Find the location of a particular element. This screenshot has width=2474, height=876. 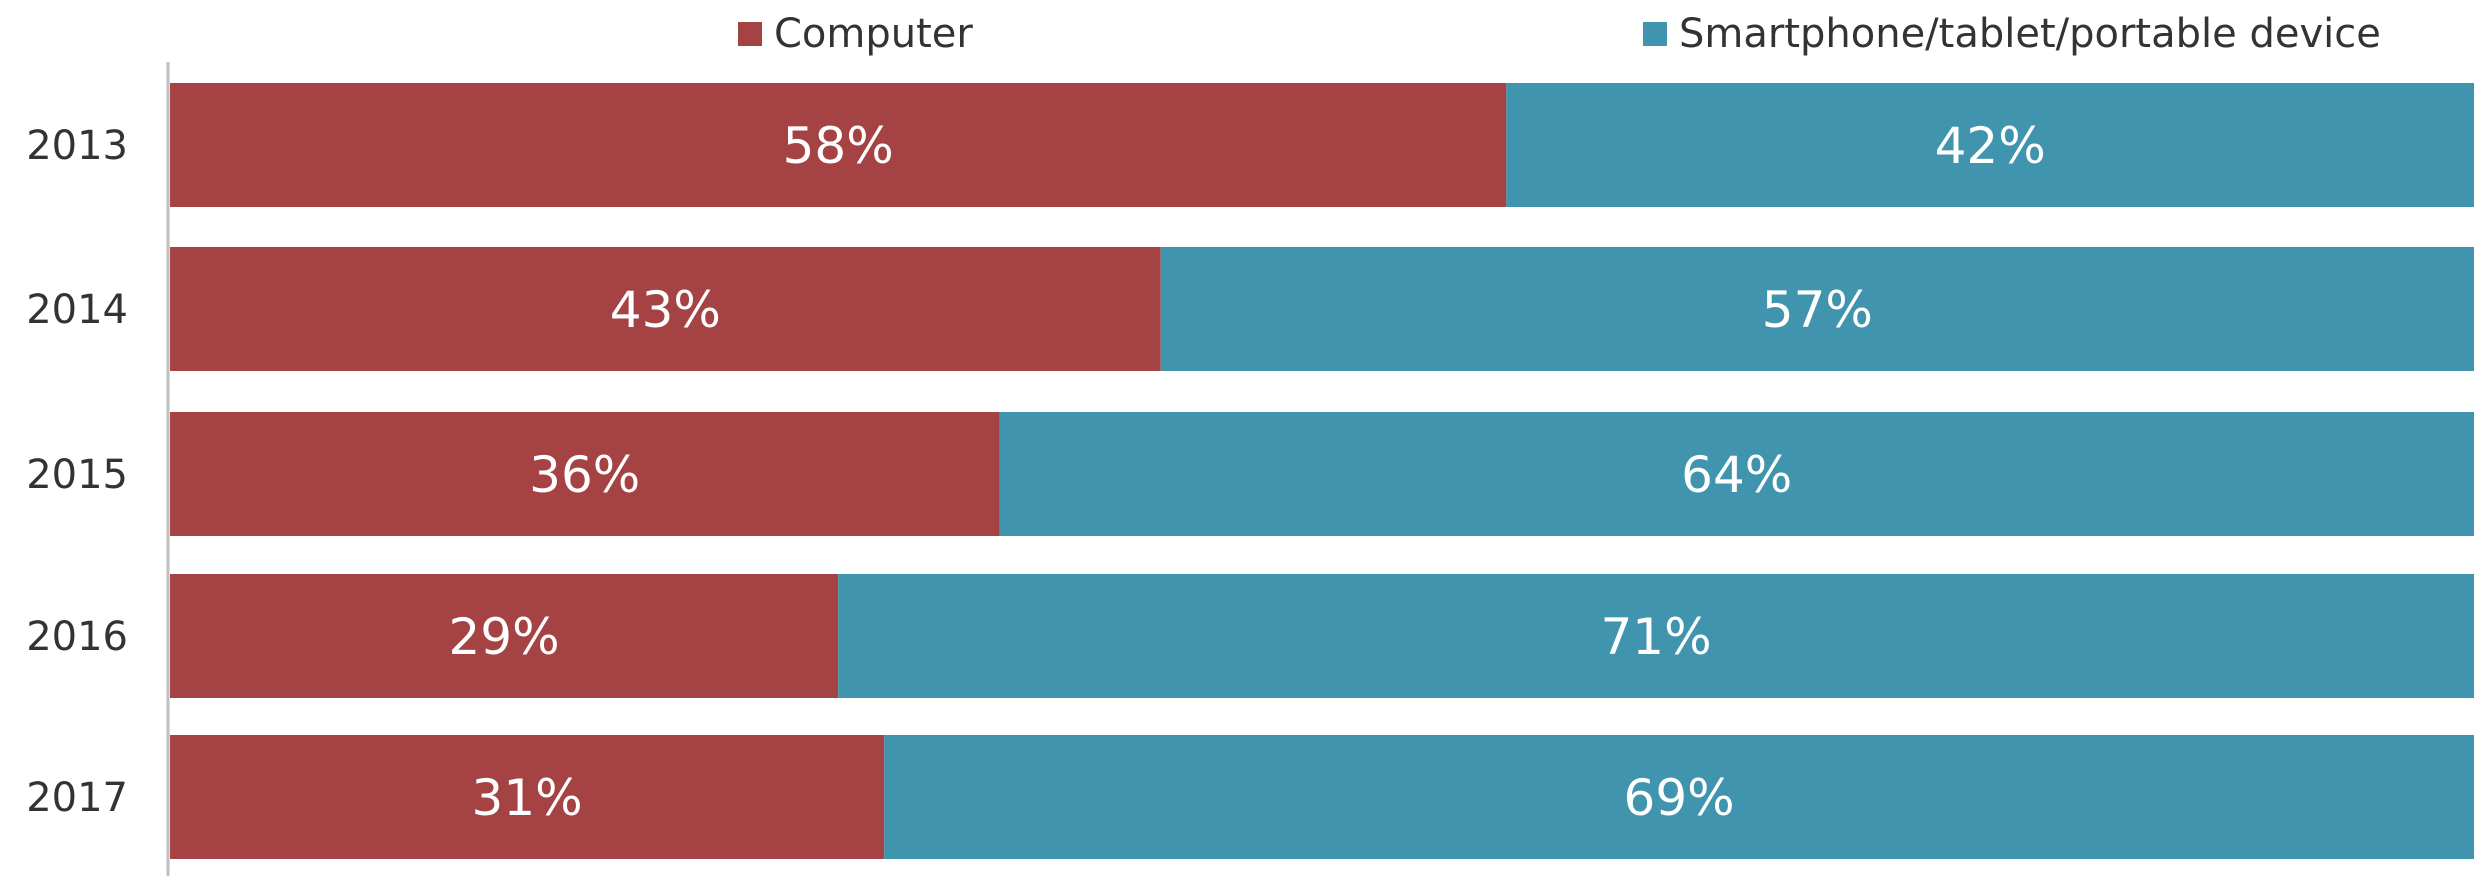

data-label-computer-2017: 31% is located at coordinates (527, 798).